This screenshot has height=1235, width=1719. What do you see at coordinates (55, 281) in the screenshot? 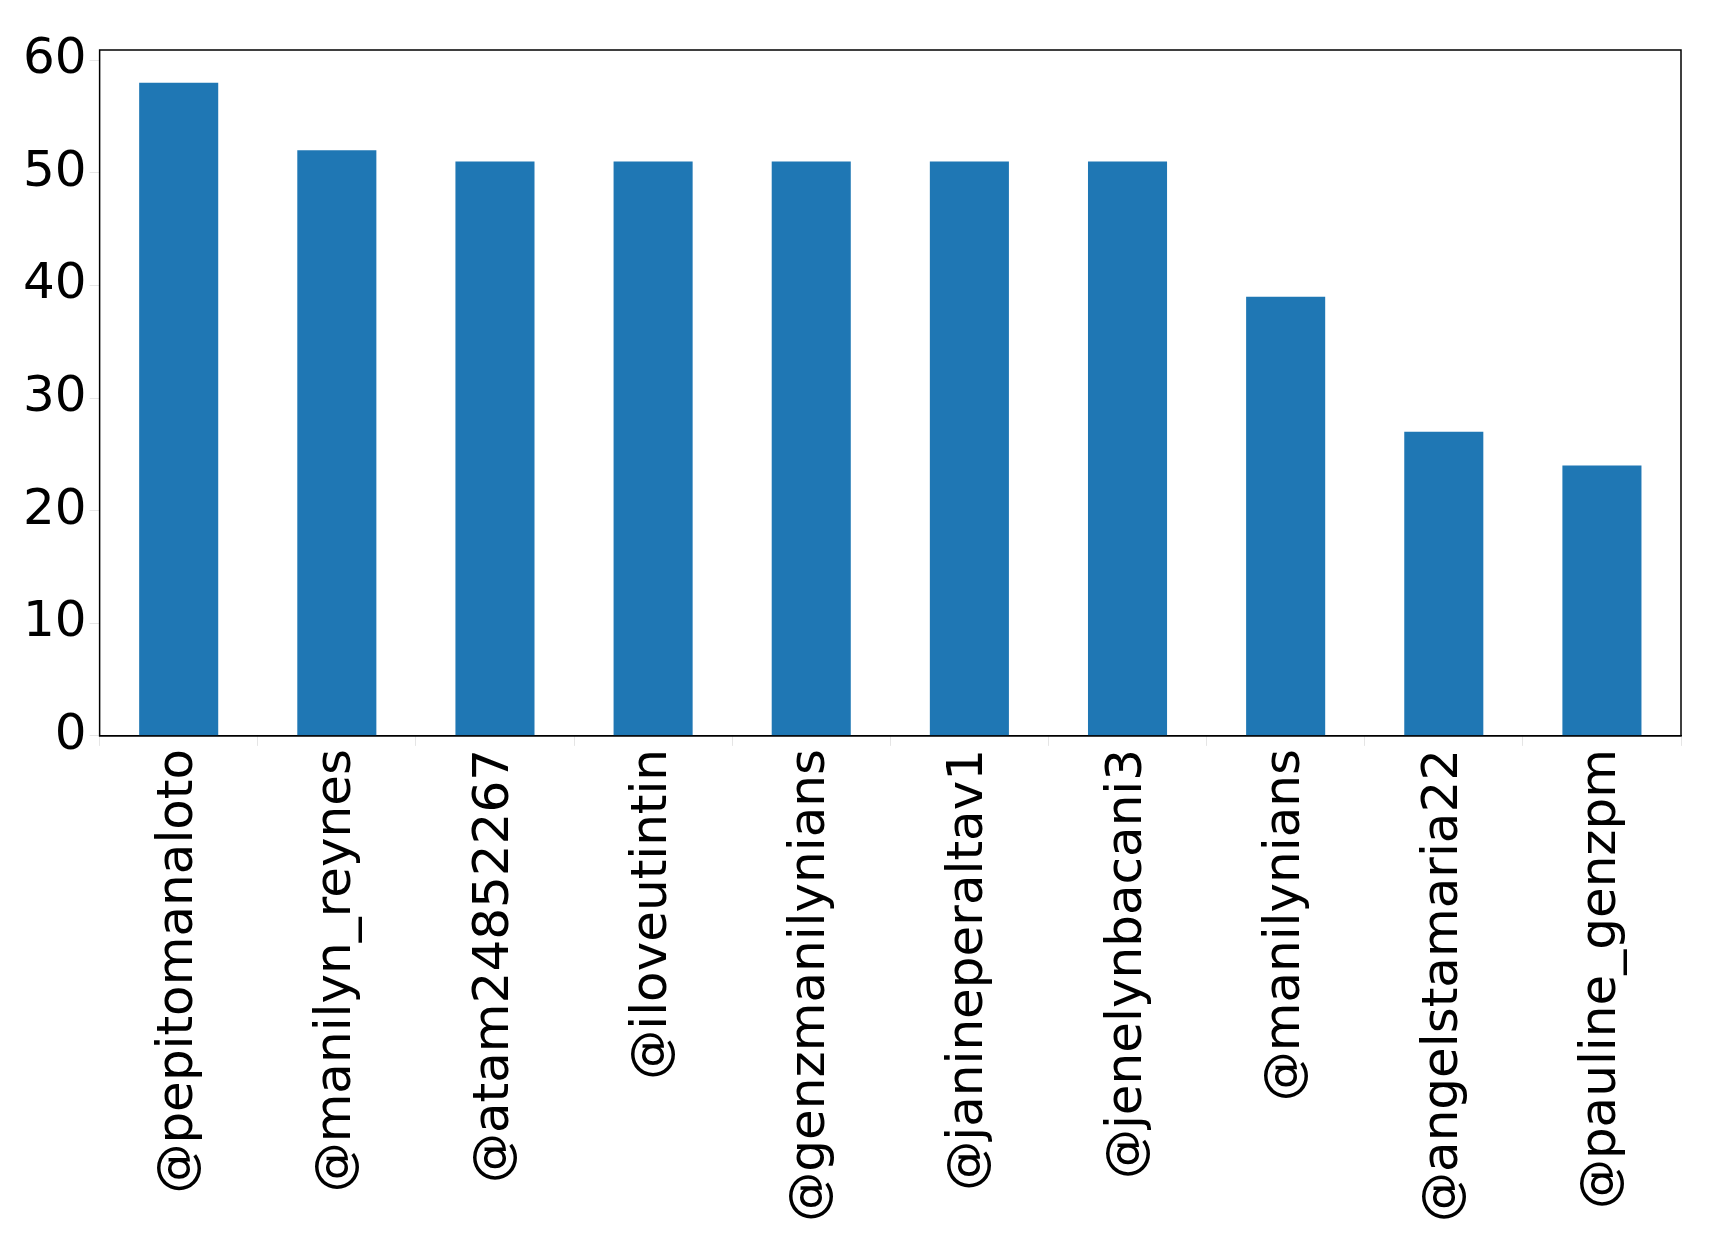
I see `y-tick-label: 40` at bounding box center [55, 281].